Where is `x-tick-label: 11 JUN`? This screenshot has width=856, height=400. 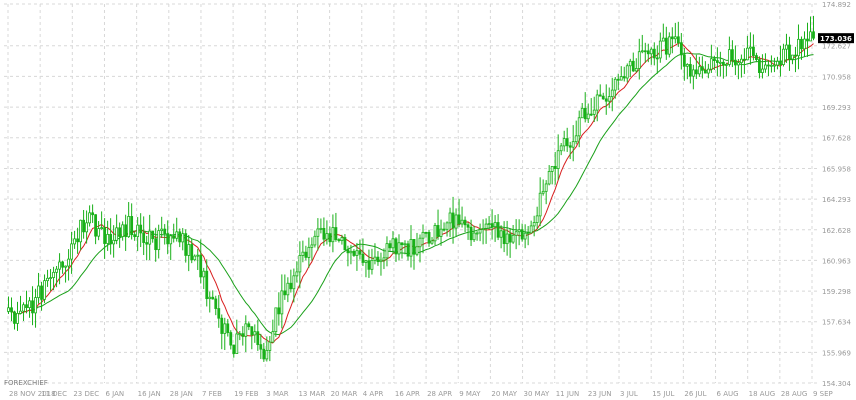
x-tick-label: 11 JUN is located at coordinates (568, 394).